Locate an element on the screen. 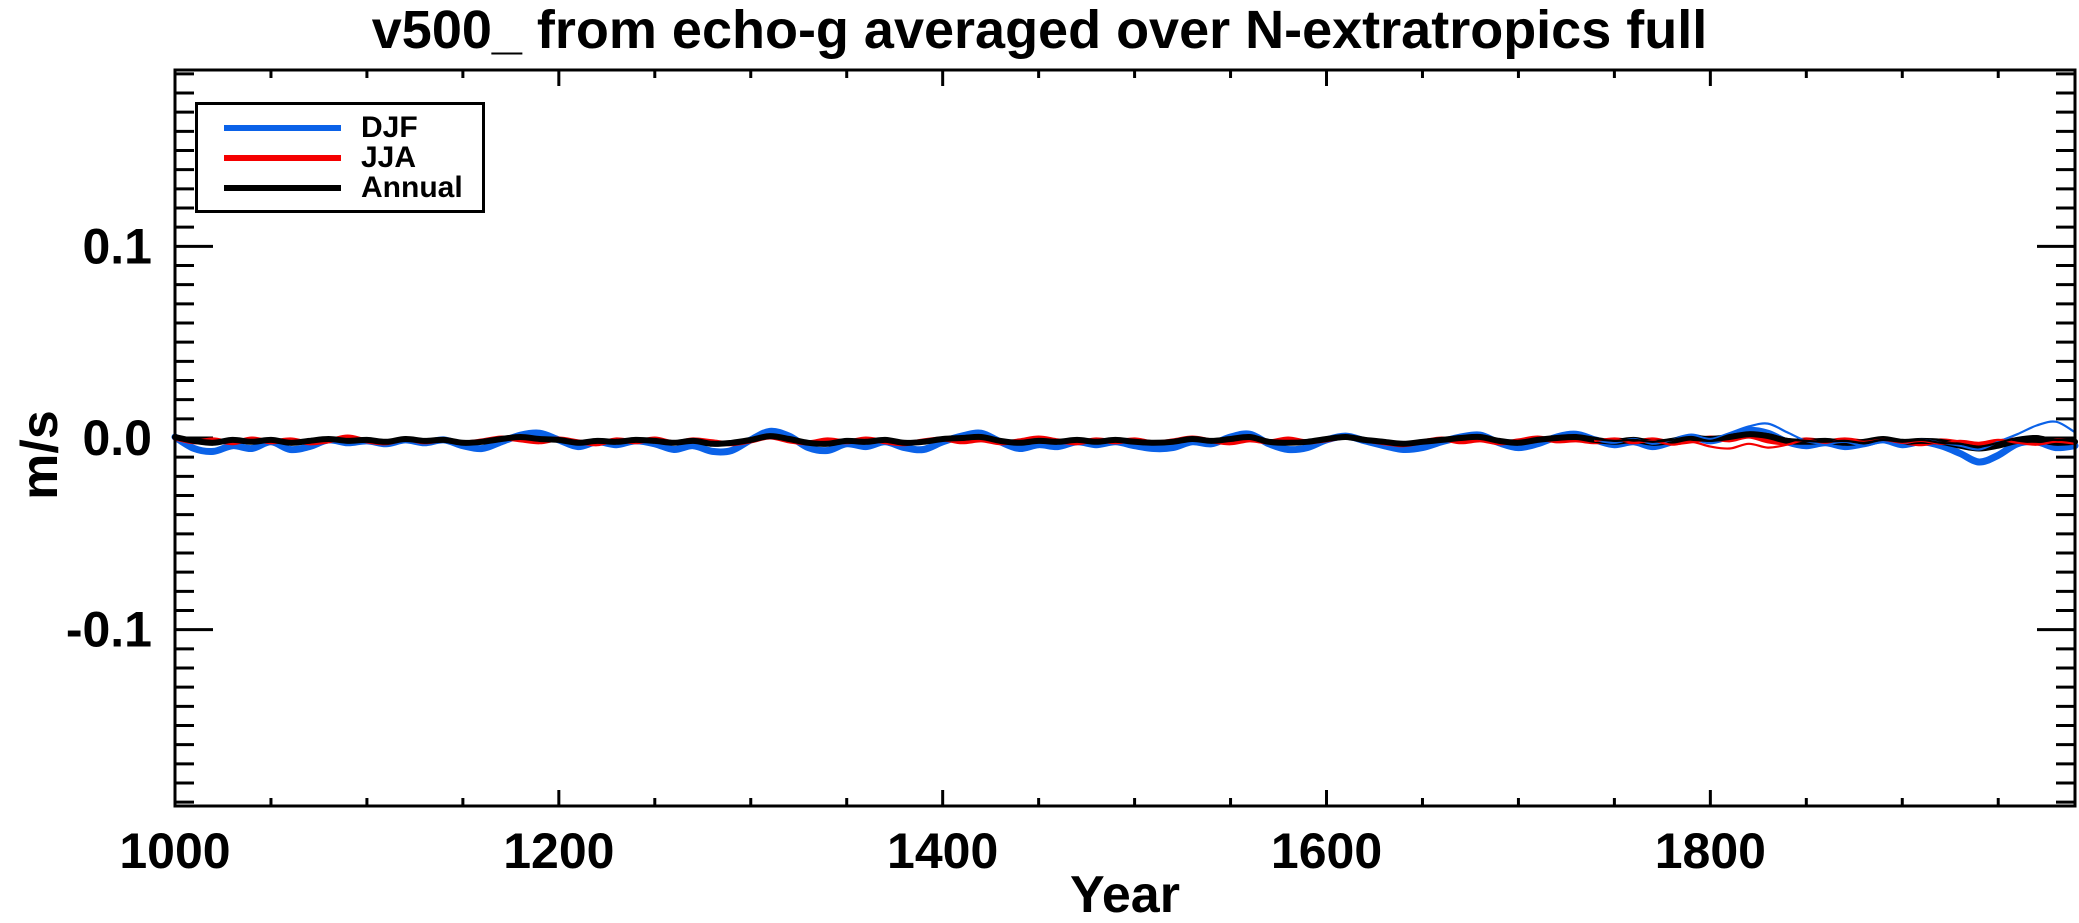 The width and height of the screenshot is (2079, 923). legend-item-label: Annual is located at coordinates (412, 187).